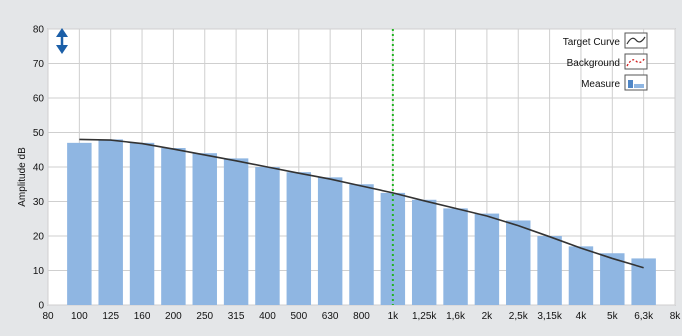 This screenshot has height=336, width=682. Describe the element at coordinates (22, 177) in the screenshot. I see `y-axis-title: Amplitude dB` at that location.